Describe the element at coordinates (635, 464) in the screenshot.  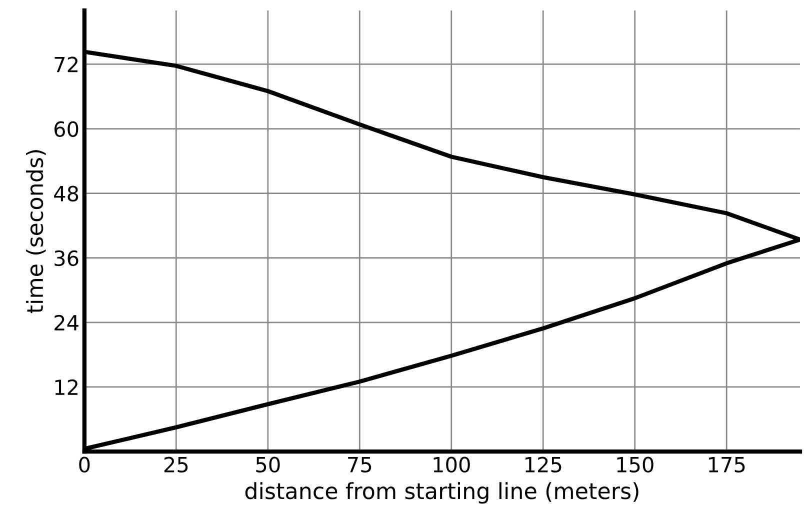
I see `x-tick-label: 150` at that location.